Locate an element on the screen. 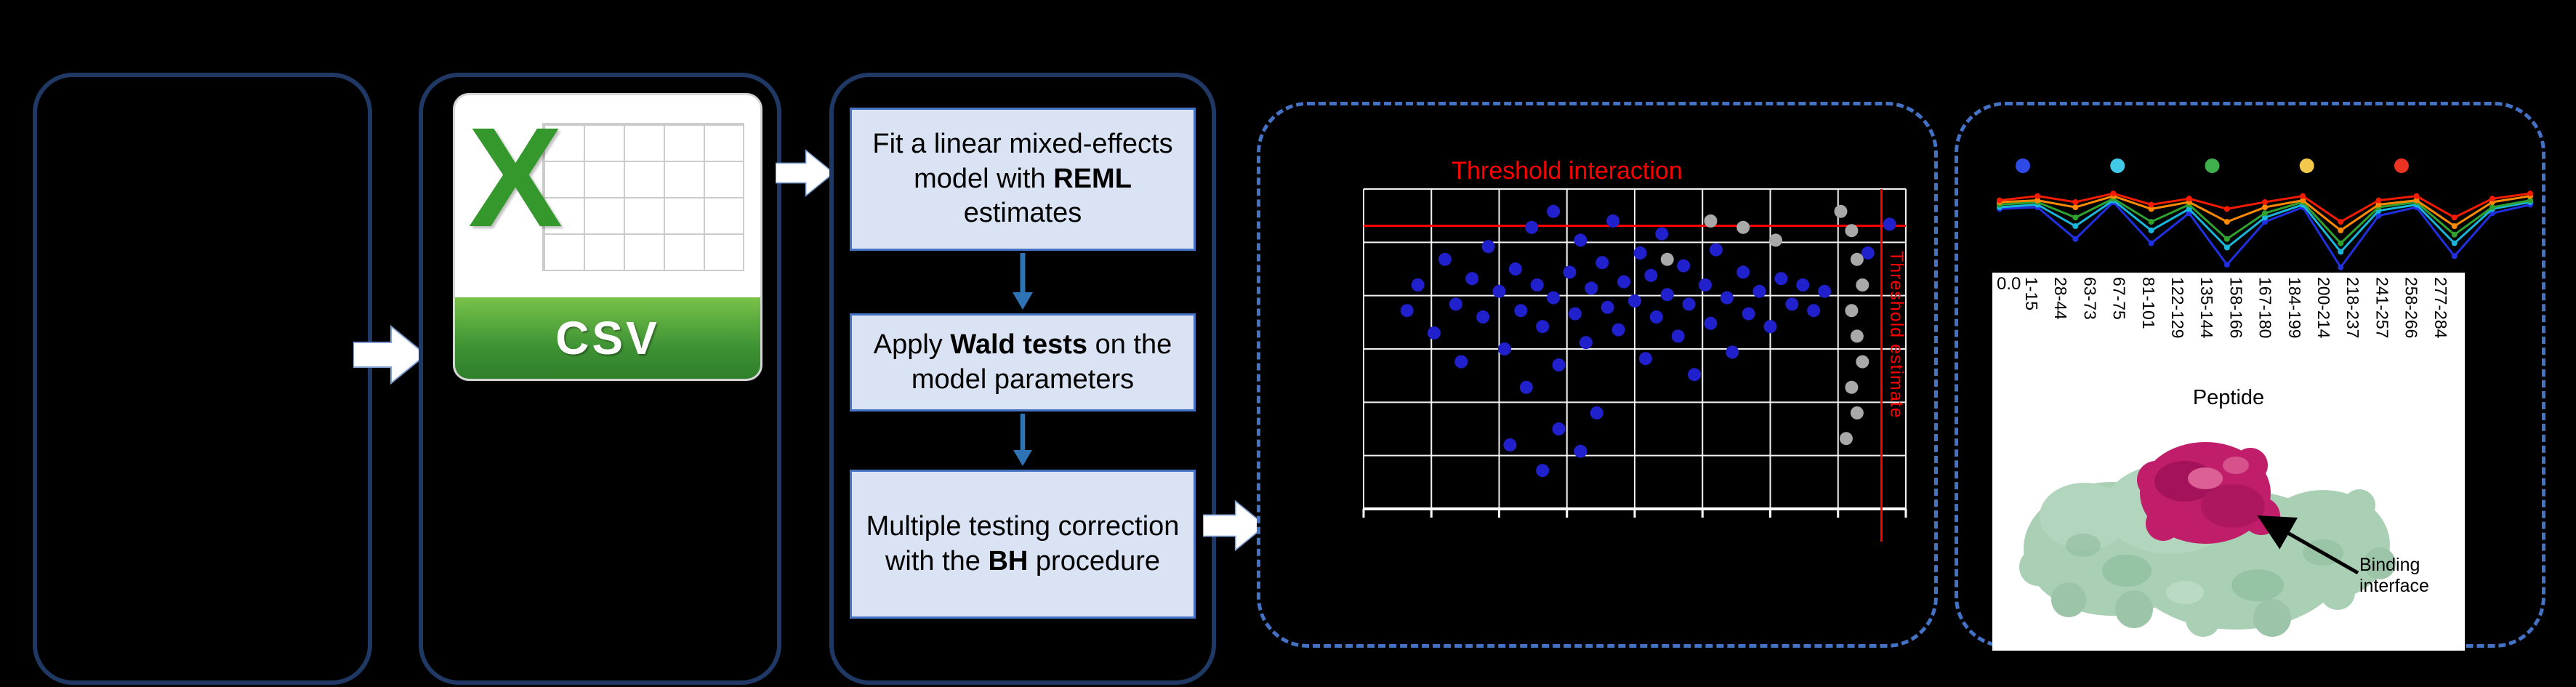 Image resolution: width=2576 pixels, height=687 pixels. peptide-tick-label: 200-214 is located at coordinates (2324, 308).